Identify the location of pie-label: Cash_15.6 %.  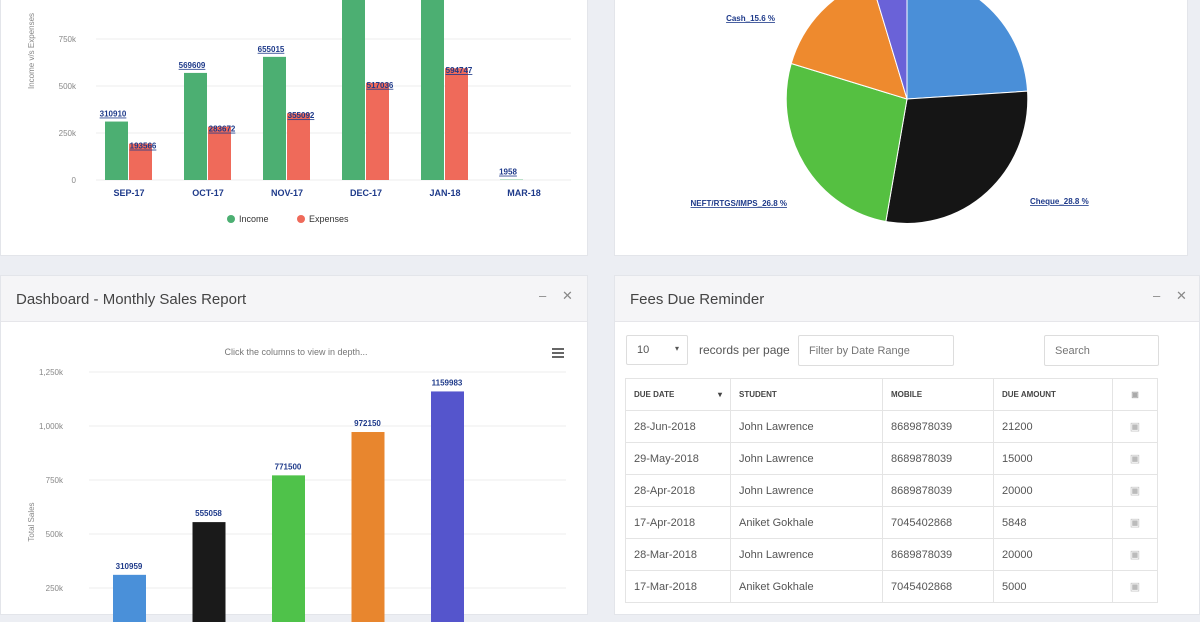
(750, 18).